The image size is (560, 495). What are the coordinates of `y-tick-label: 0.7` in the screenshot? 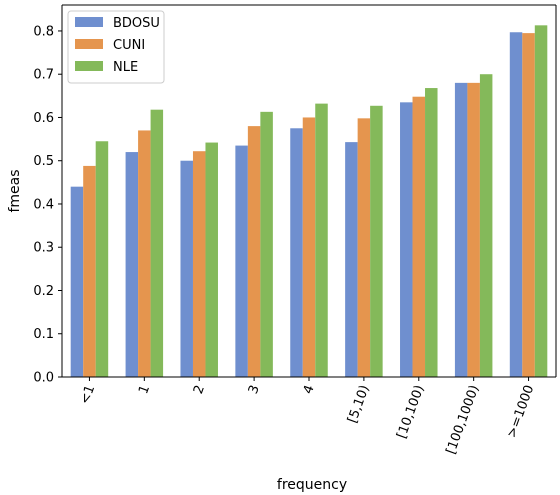 It's located at (43, 75).